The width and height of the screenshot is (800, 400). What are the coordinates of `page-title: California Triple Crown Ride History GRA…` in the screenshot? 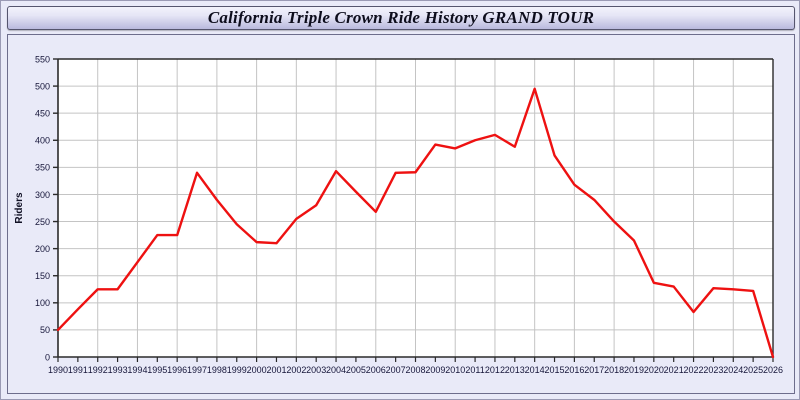 It's located at (401, 17).